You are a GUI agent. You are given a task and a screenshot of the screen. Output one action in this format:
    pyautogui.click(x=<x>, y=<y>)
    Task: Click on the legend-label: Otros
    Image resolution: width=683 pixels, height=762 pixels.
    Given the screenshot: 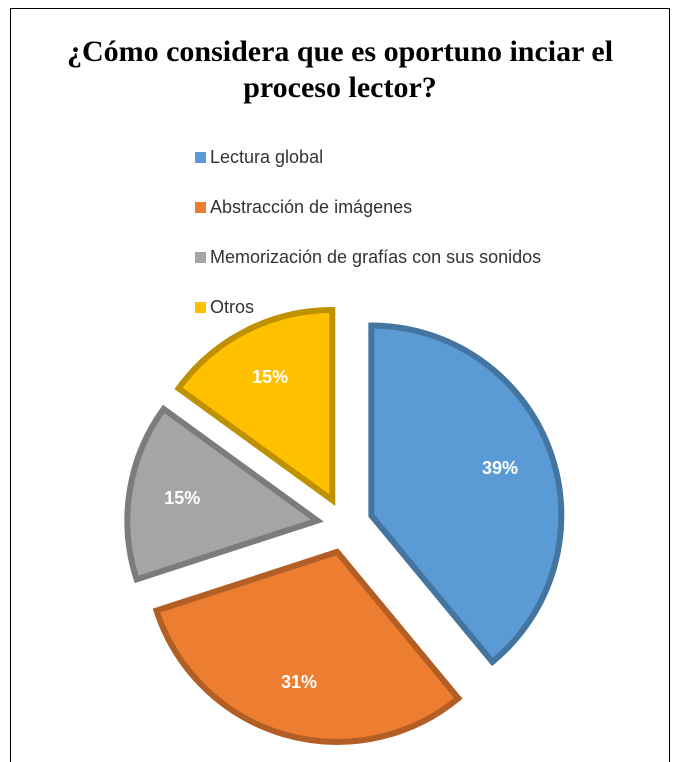 What is the action you would take?
    pyautogui.click(x=232, y=307)
    